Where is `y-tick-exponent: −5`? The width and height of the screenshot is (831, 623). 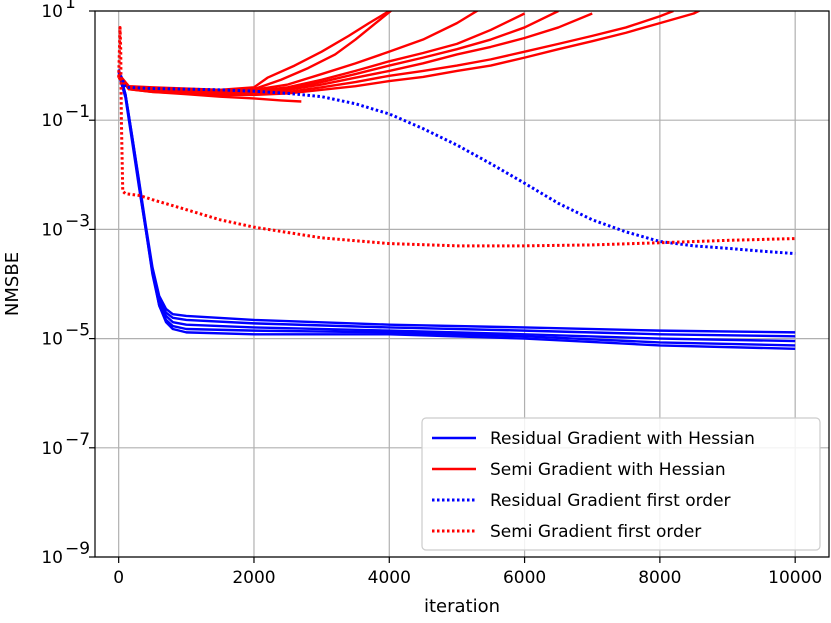
y-tick-exponent: −5 is located at coordinates (77, 331).